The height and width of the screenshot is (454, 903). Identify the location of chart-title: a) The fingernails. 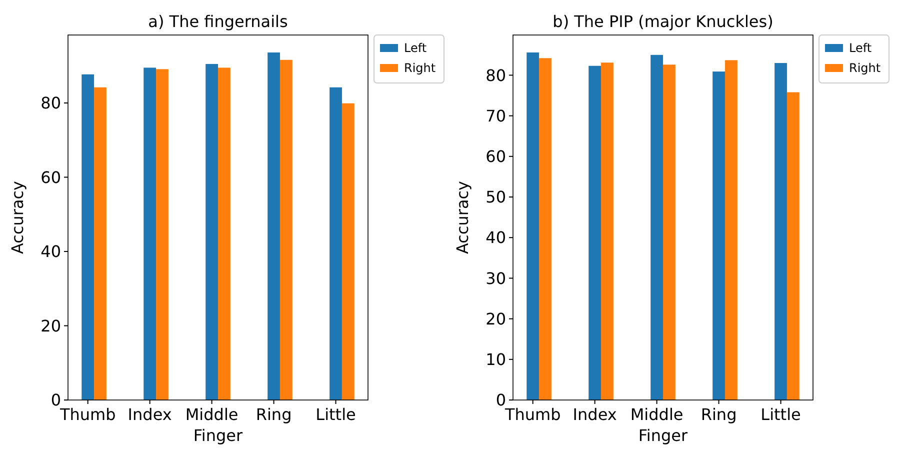
(218, 21).